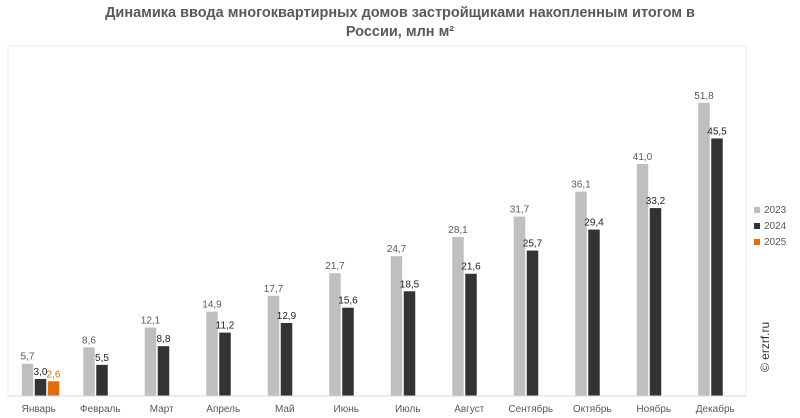 Image resolution: width=800 pixels, height=418 pixels. What do you see at coordinates (471, 267) in the screenshot?
I see `data-label-2024-8: 21,6` at bounding box center [471, 267].